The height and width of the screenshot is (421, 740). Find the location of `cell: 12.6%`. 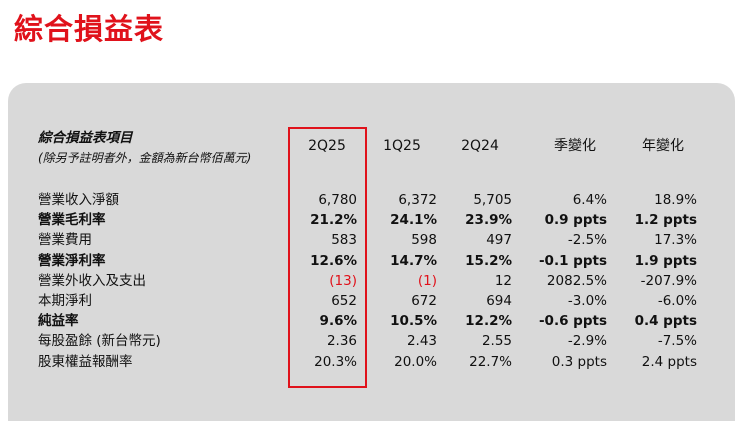

cell: 12.6% is located at coordinates (333, 260).